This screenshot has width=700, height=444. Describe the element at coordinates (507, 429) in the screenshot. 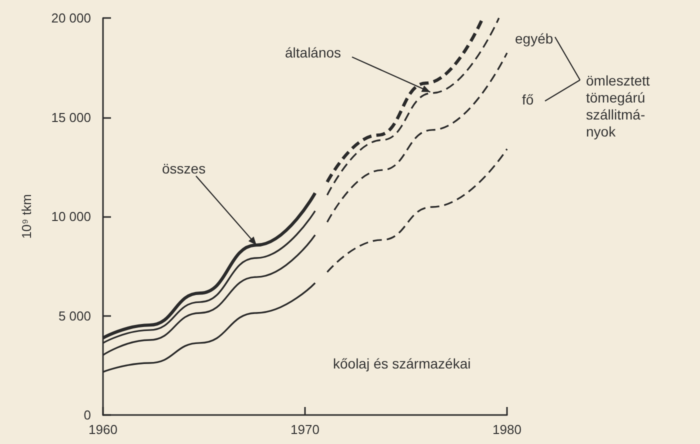

I see `x-tick-label: 1980` at that location.